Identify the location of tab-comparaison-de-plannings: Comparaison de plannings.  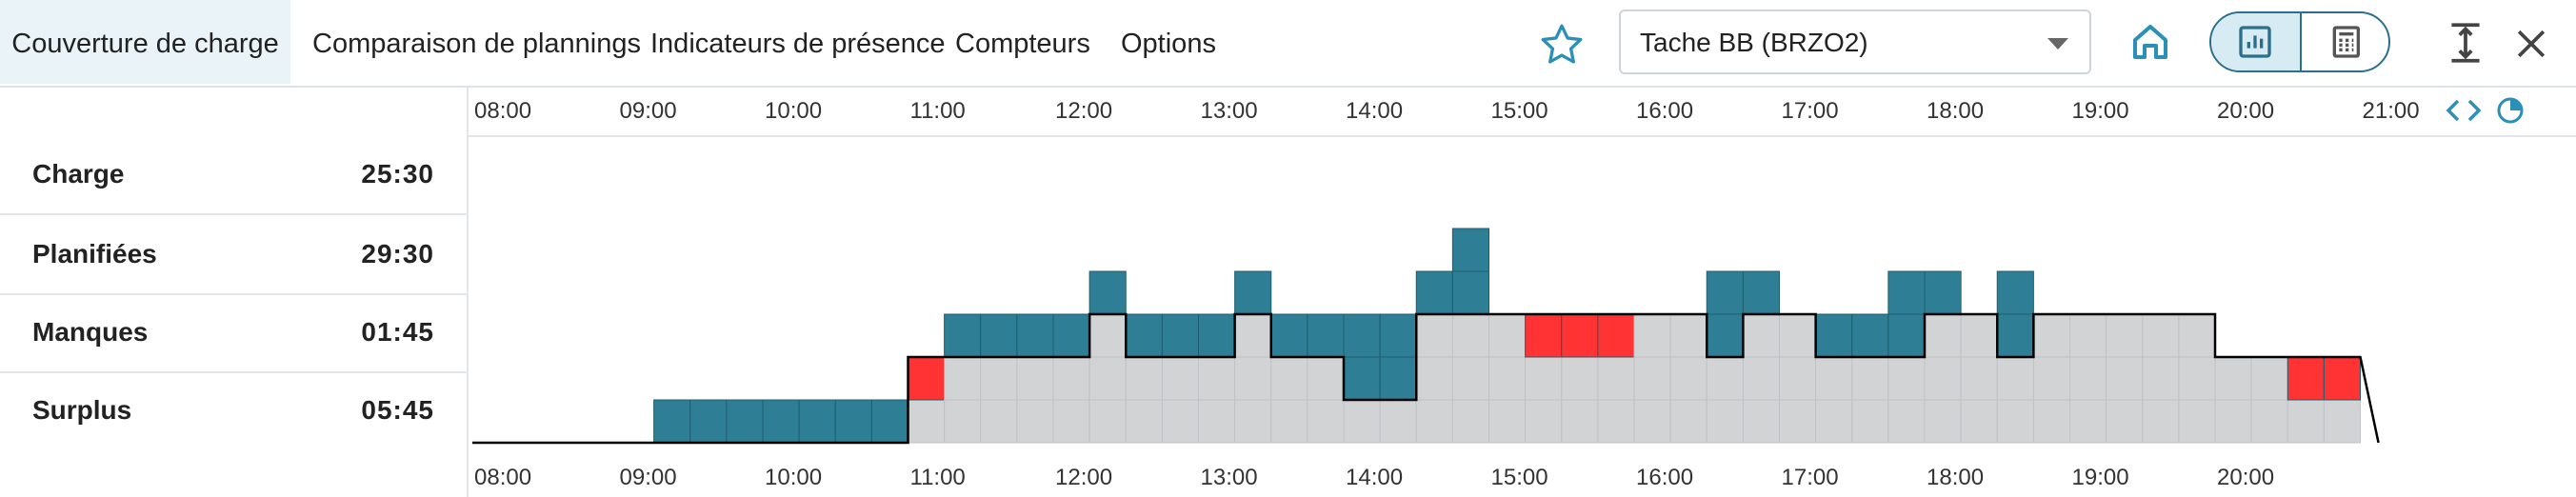
(476, 44).